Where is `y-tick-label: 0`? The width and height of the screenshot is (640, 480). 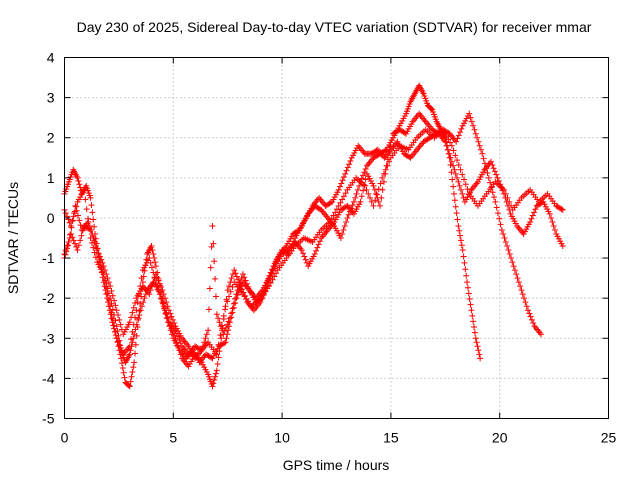
y-tick-label: 0 is located at coordinates (51, 218).